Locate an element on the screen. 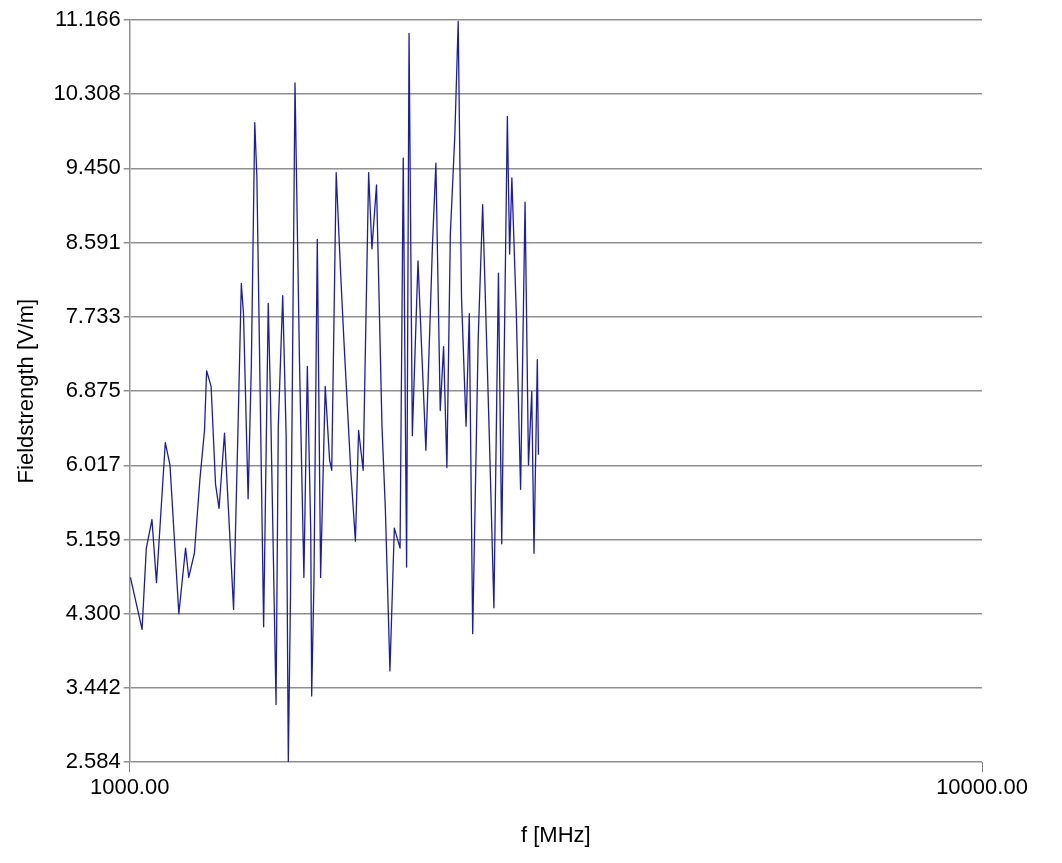  x-axis-title: f [MHz] is located at coordinates (556, 834).